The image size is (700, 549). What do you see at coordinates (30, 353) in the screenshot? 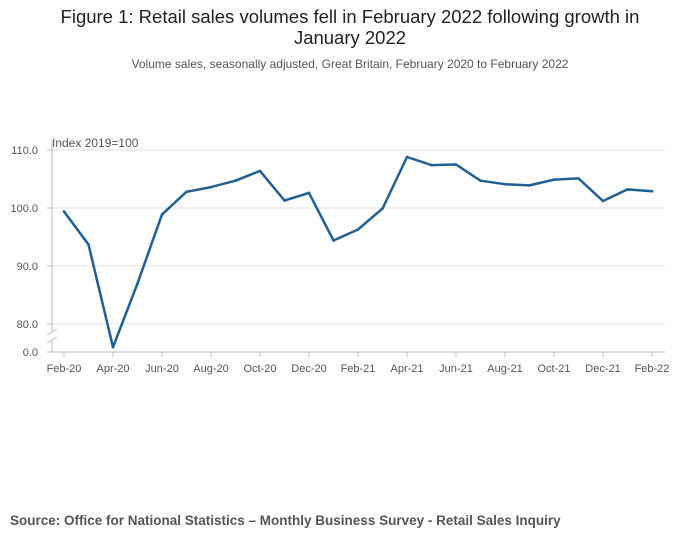
I see `y-tick-label: 0.0` at bounding box center [30, 353].